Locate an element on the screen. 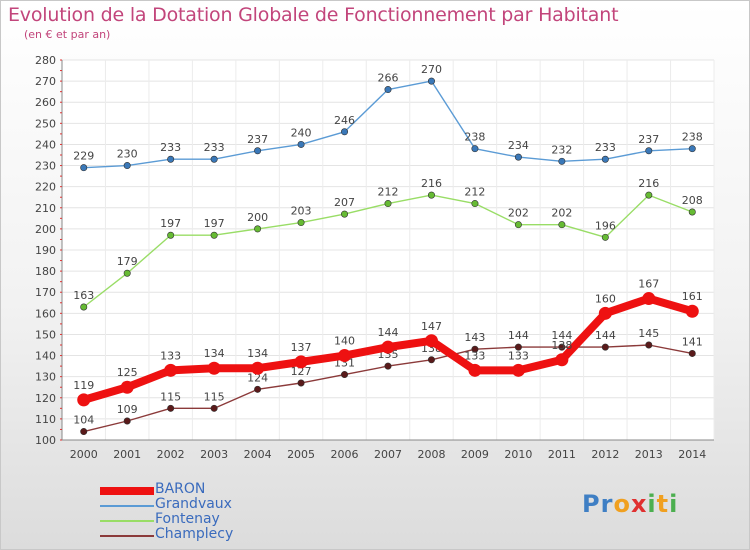  data-label-champlecy: 144 is located at coordinates (518, 335).